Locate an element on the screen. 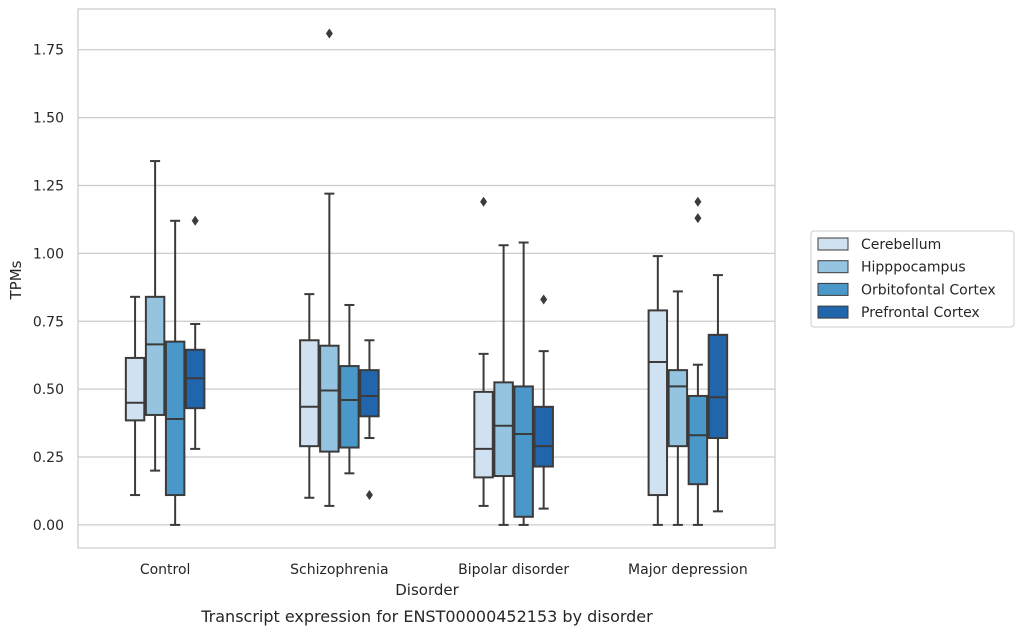 The width and height of the screenshot is (1023, 634). legend-label: Cerebellum is located at coordinates (901, 245).